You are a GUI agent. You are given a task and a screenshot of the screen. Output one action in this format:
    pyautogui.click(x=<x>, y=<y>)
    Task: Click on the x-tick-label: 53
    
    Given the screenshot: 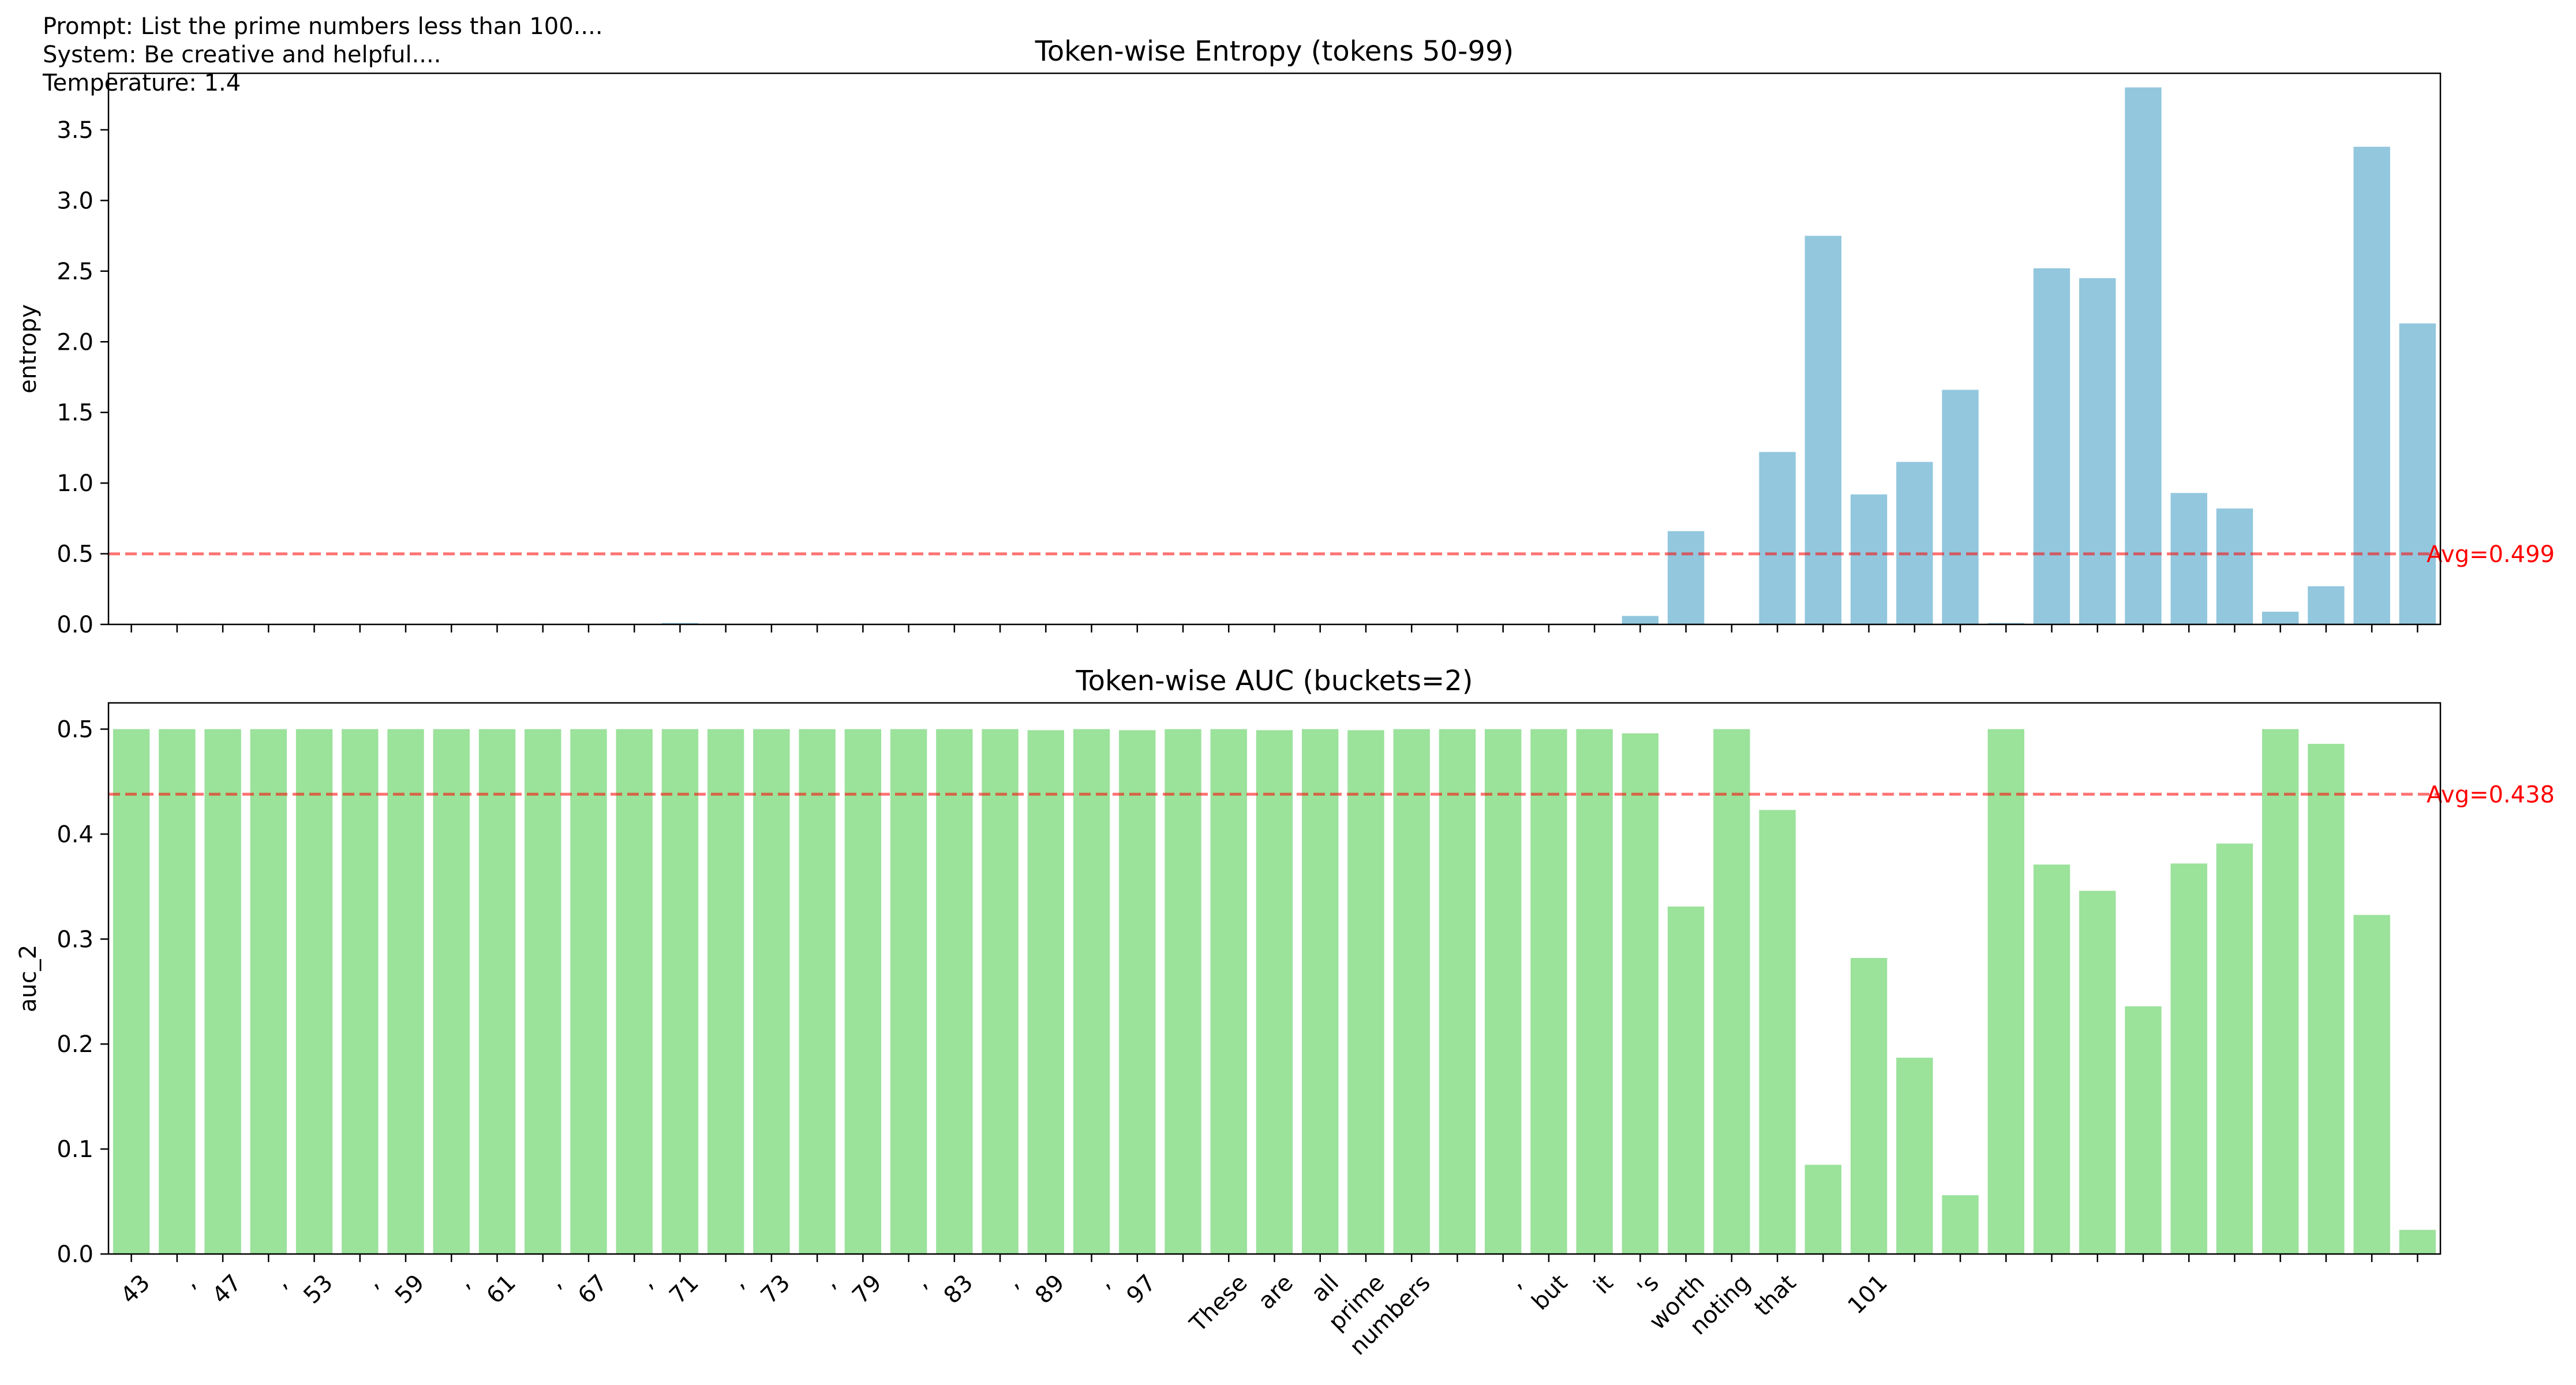 What is the action you would take?
    pyautogui.click(x=318, y=1289)
    